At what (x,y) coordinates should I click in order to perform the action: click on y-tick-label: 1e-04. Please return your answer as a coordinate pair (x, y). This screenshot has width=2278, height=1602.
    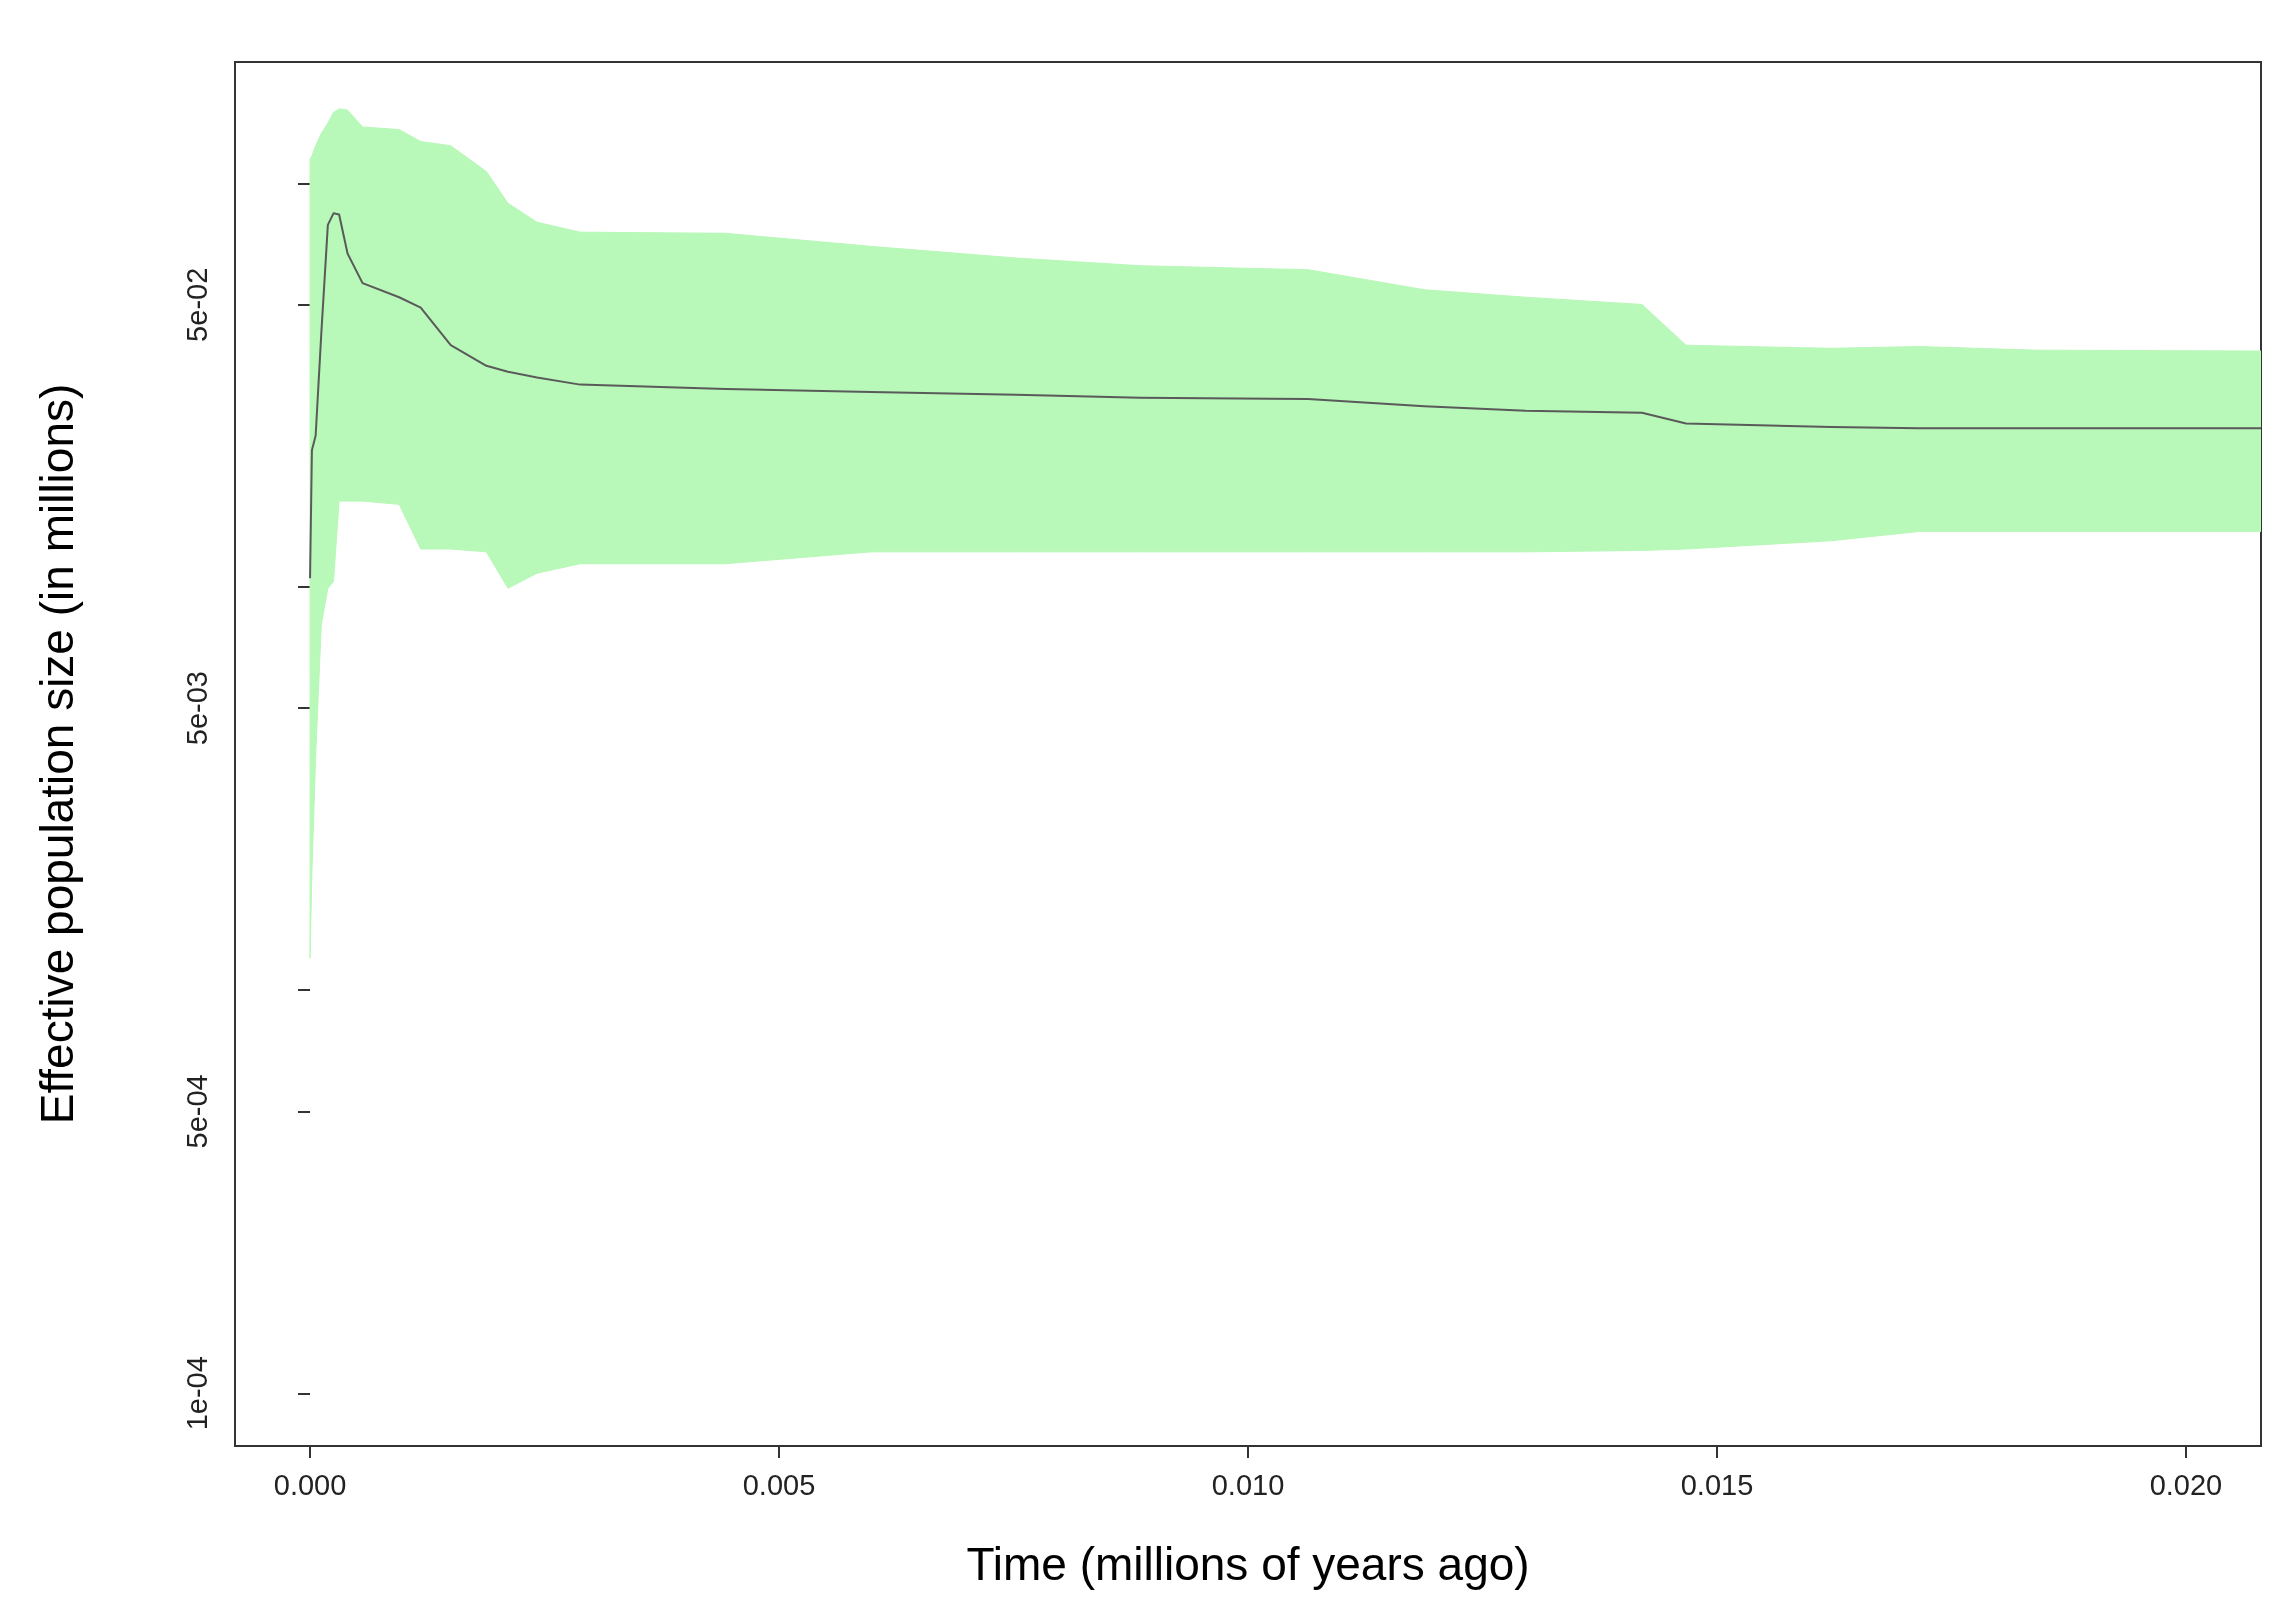
    Looking at the image, I should click on (196, 1393).